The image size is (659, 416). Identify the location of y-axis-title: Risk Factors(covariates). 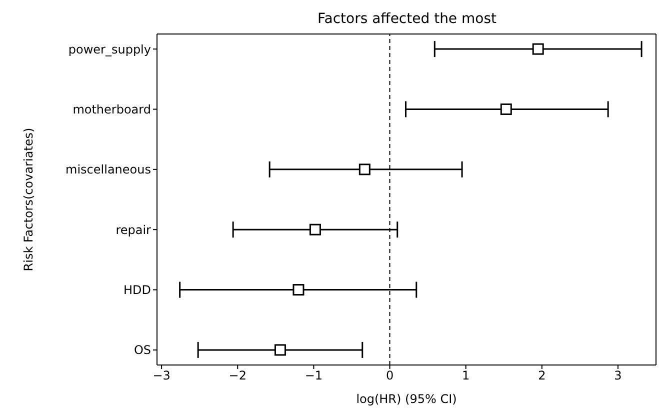
(28, 200).